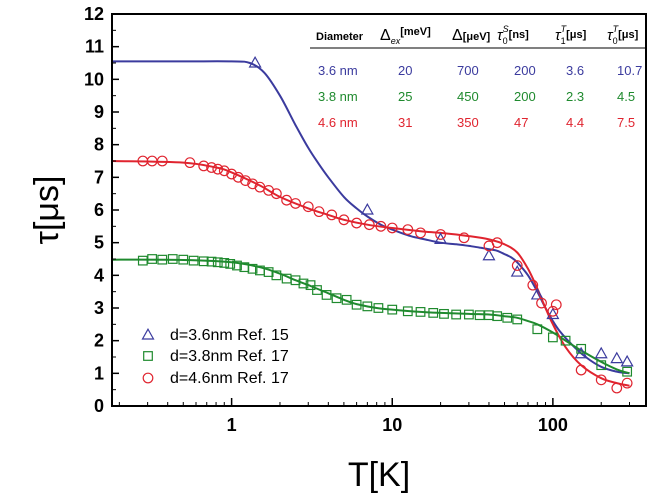 This screenshot has height=496, width=668. Describe the element at coordinates (99, 243) in the screenshot. I see `y-tick-label: 5` at that location.